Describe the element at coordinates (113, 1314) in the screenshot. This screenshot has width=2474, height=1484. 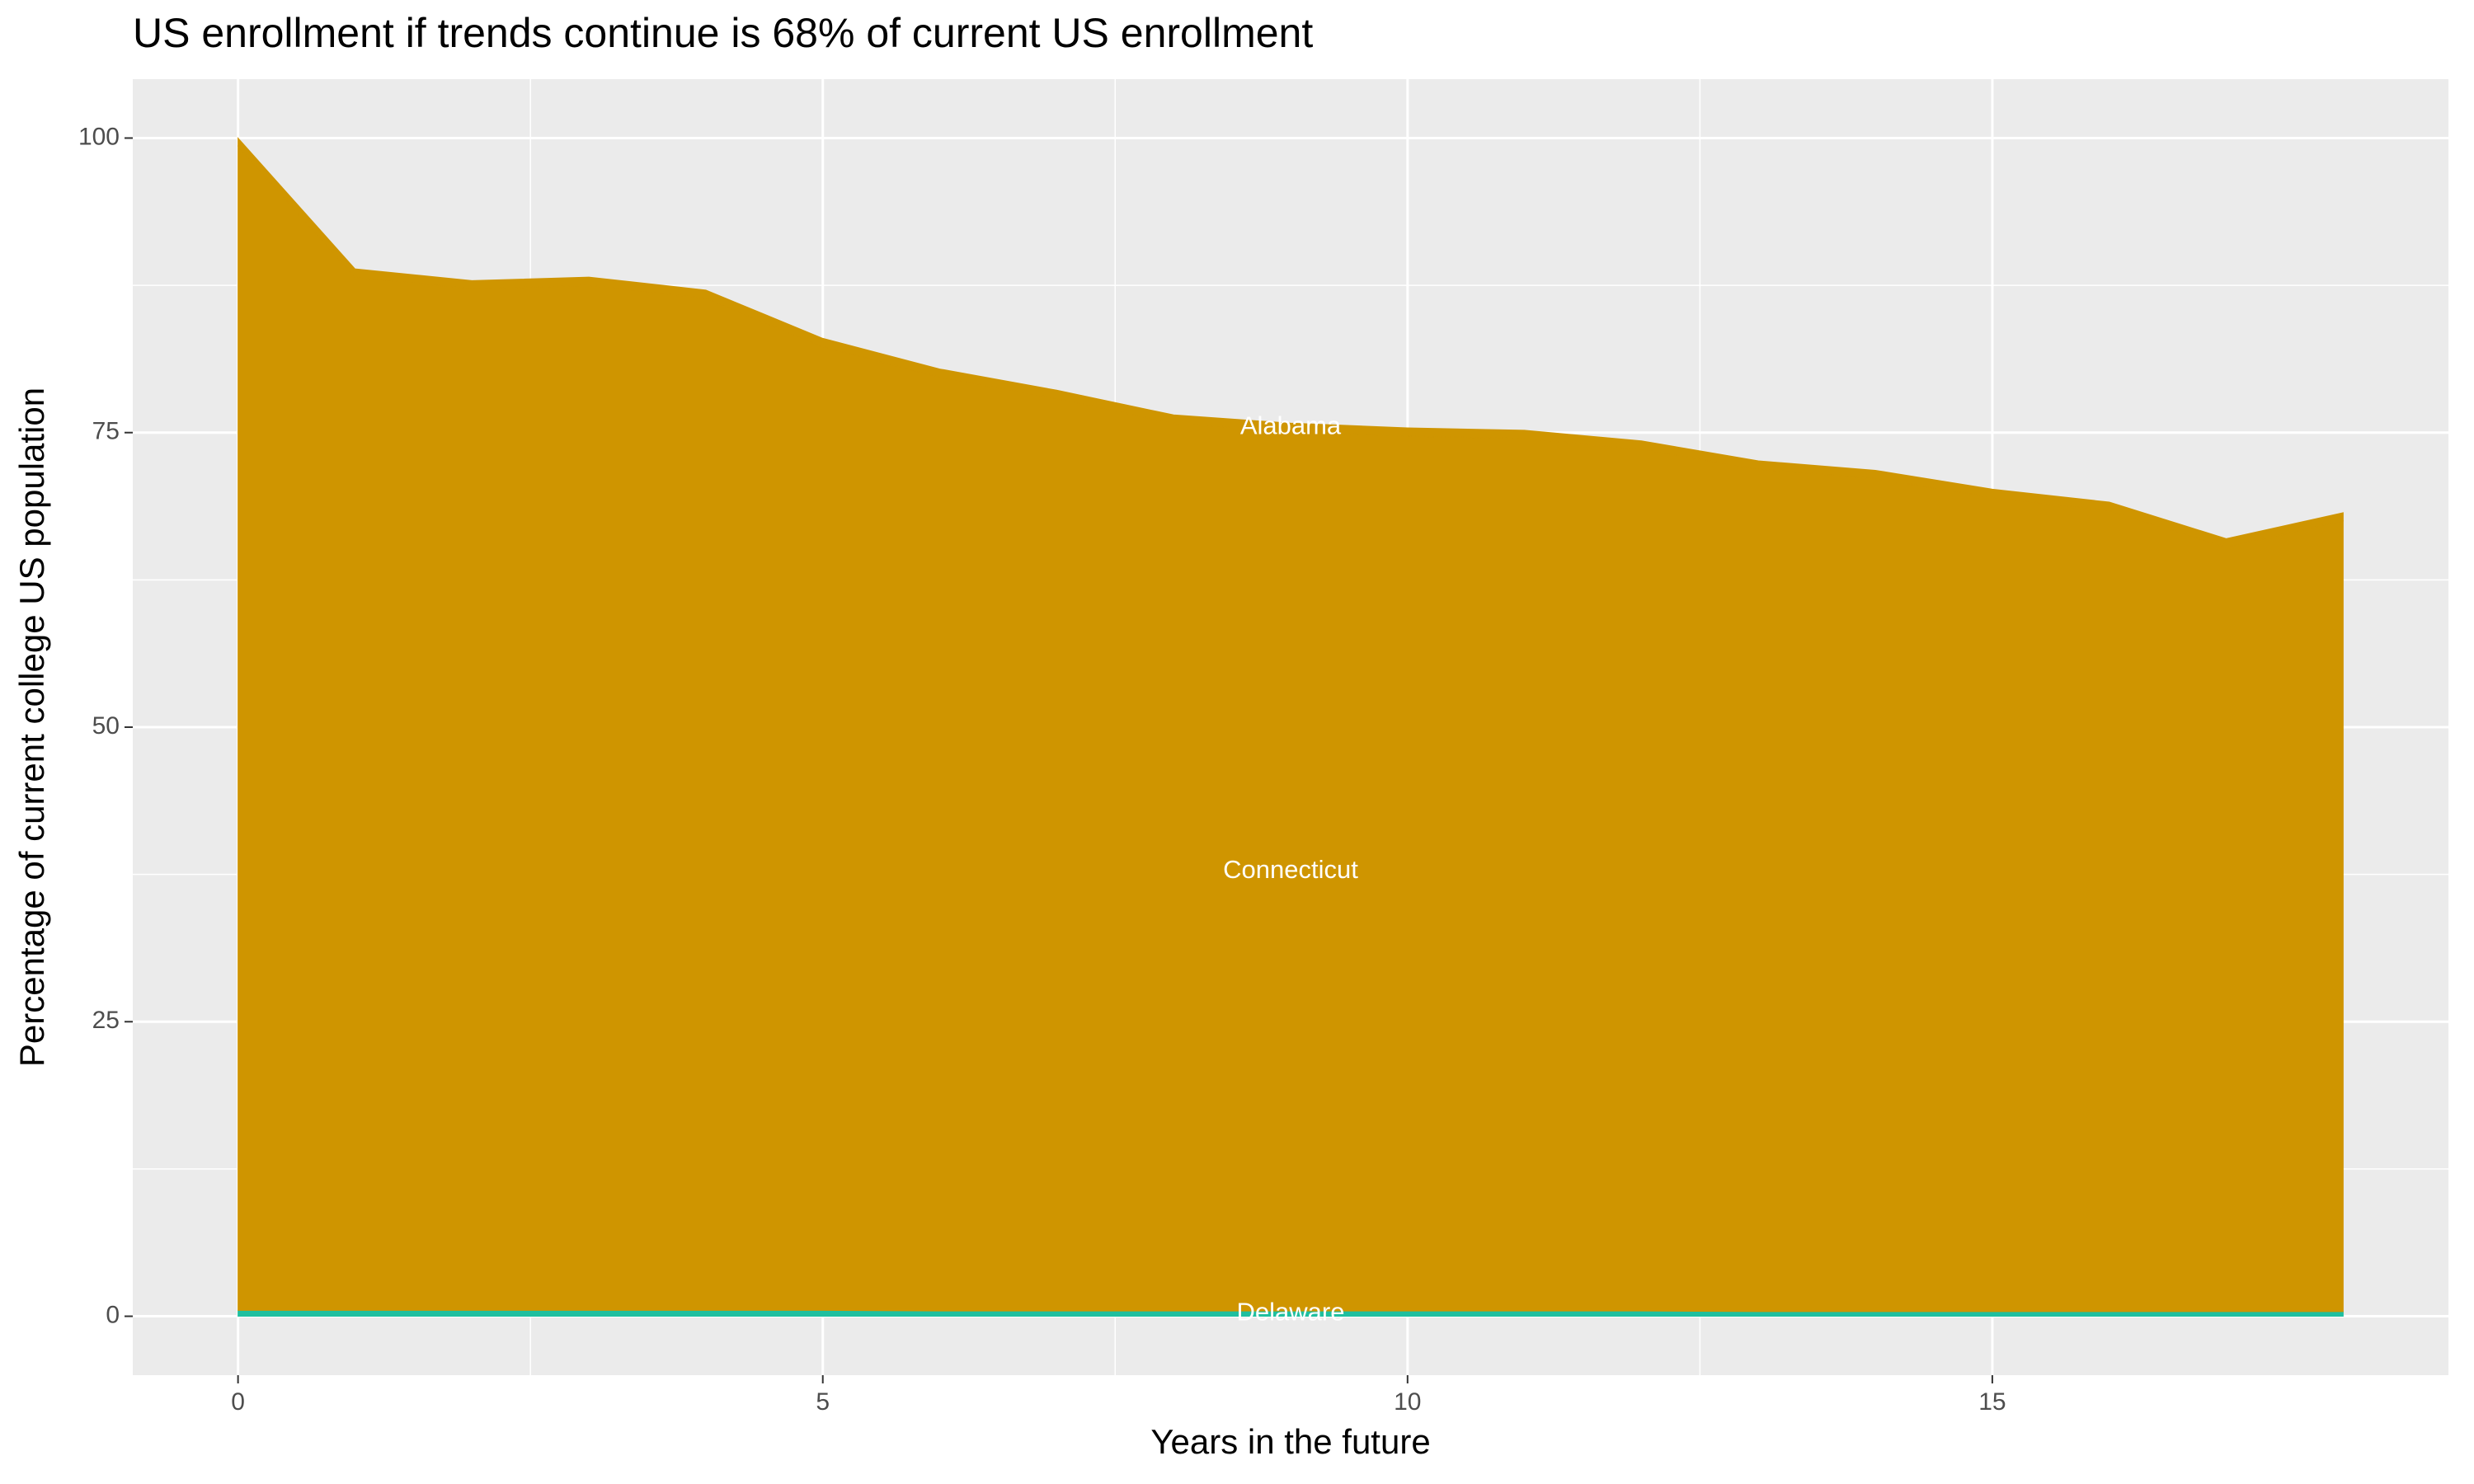
I see `y-tick-label: 0` at that location.